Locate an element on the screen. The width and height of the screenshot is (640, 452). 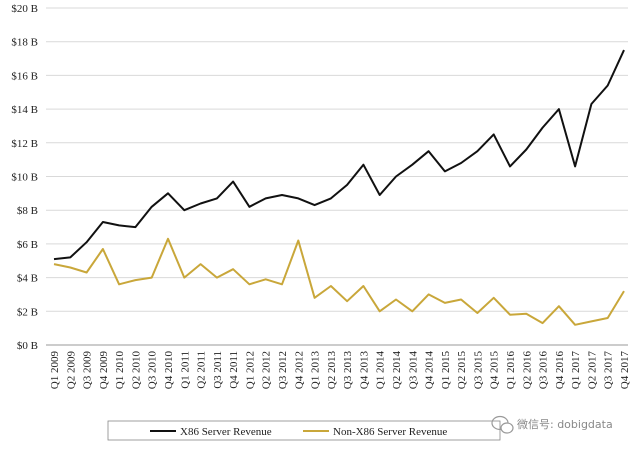
x-tick-label: Q2 2011 is located at coordinates (202, 370).